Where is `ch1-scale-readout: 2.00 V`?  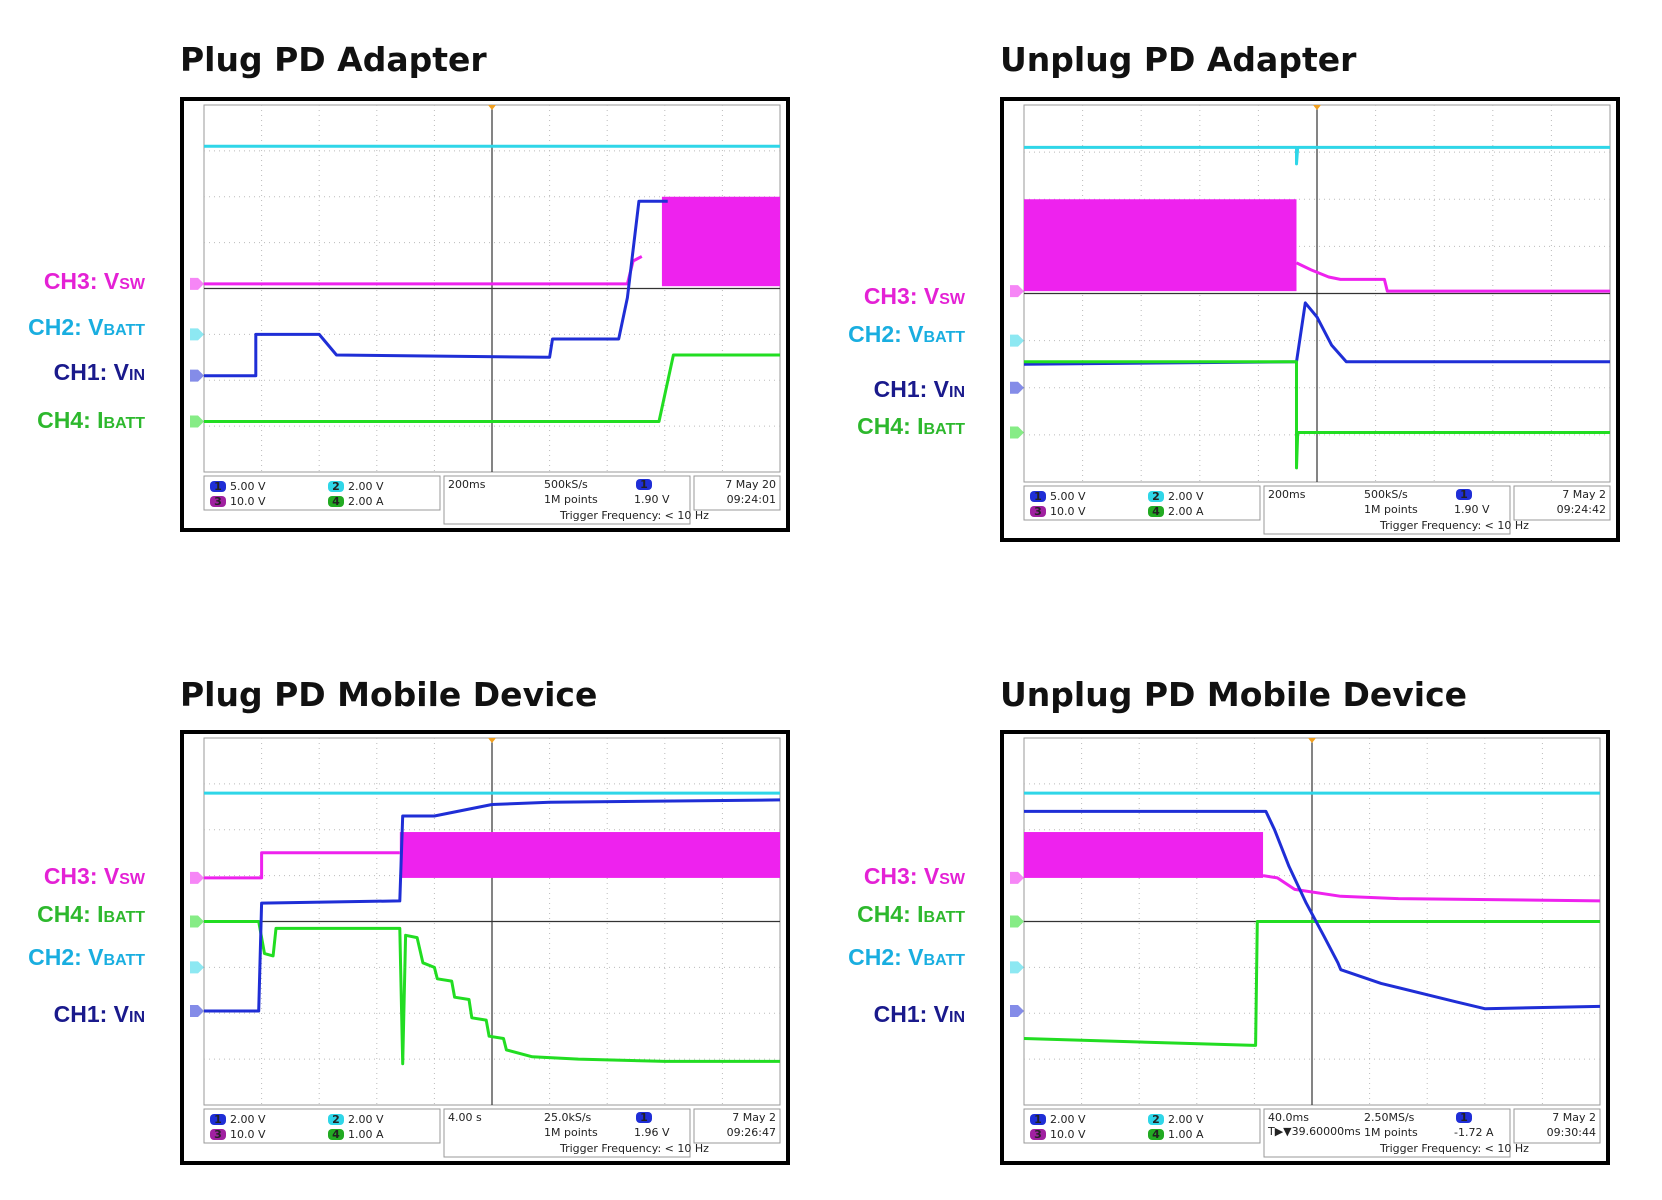 ch1-scale-readout: 2.00 V is located at coordinates (1068, 1119).